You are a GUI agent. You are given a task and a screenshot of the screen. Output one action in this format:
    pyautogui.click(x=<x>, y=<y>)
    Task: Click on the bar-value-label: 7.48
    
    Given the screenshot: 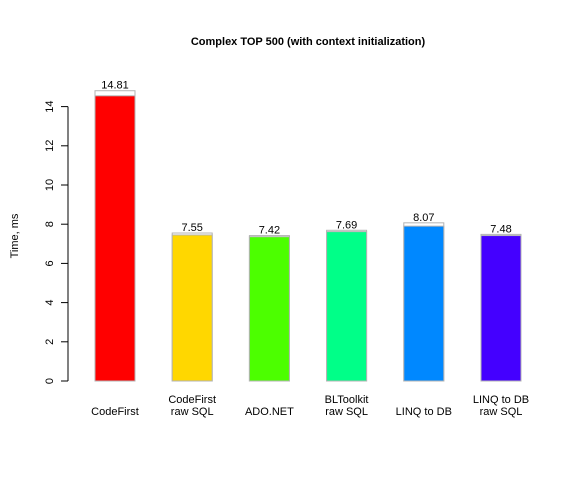 What is the action you would take?
    pyautogui.click(x=500, y=229)
    